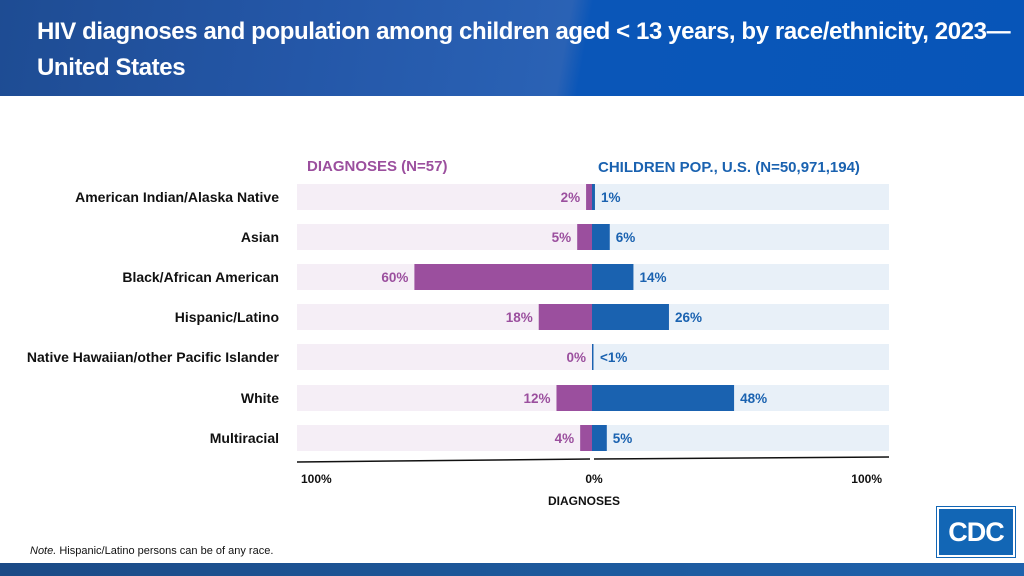 The height and width of the screenshot is (576, 1024). Describe the element at coordinates (244, 438) in the screenshot. I see `category-label: Multiracial` at that location.